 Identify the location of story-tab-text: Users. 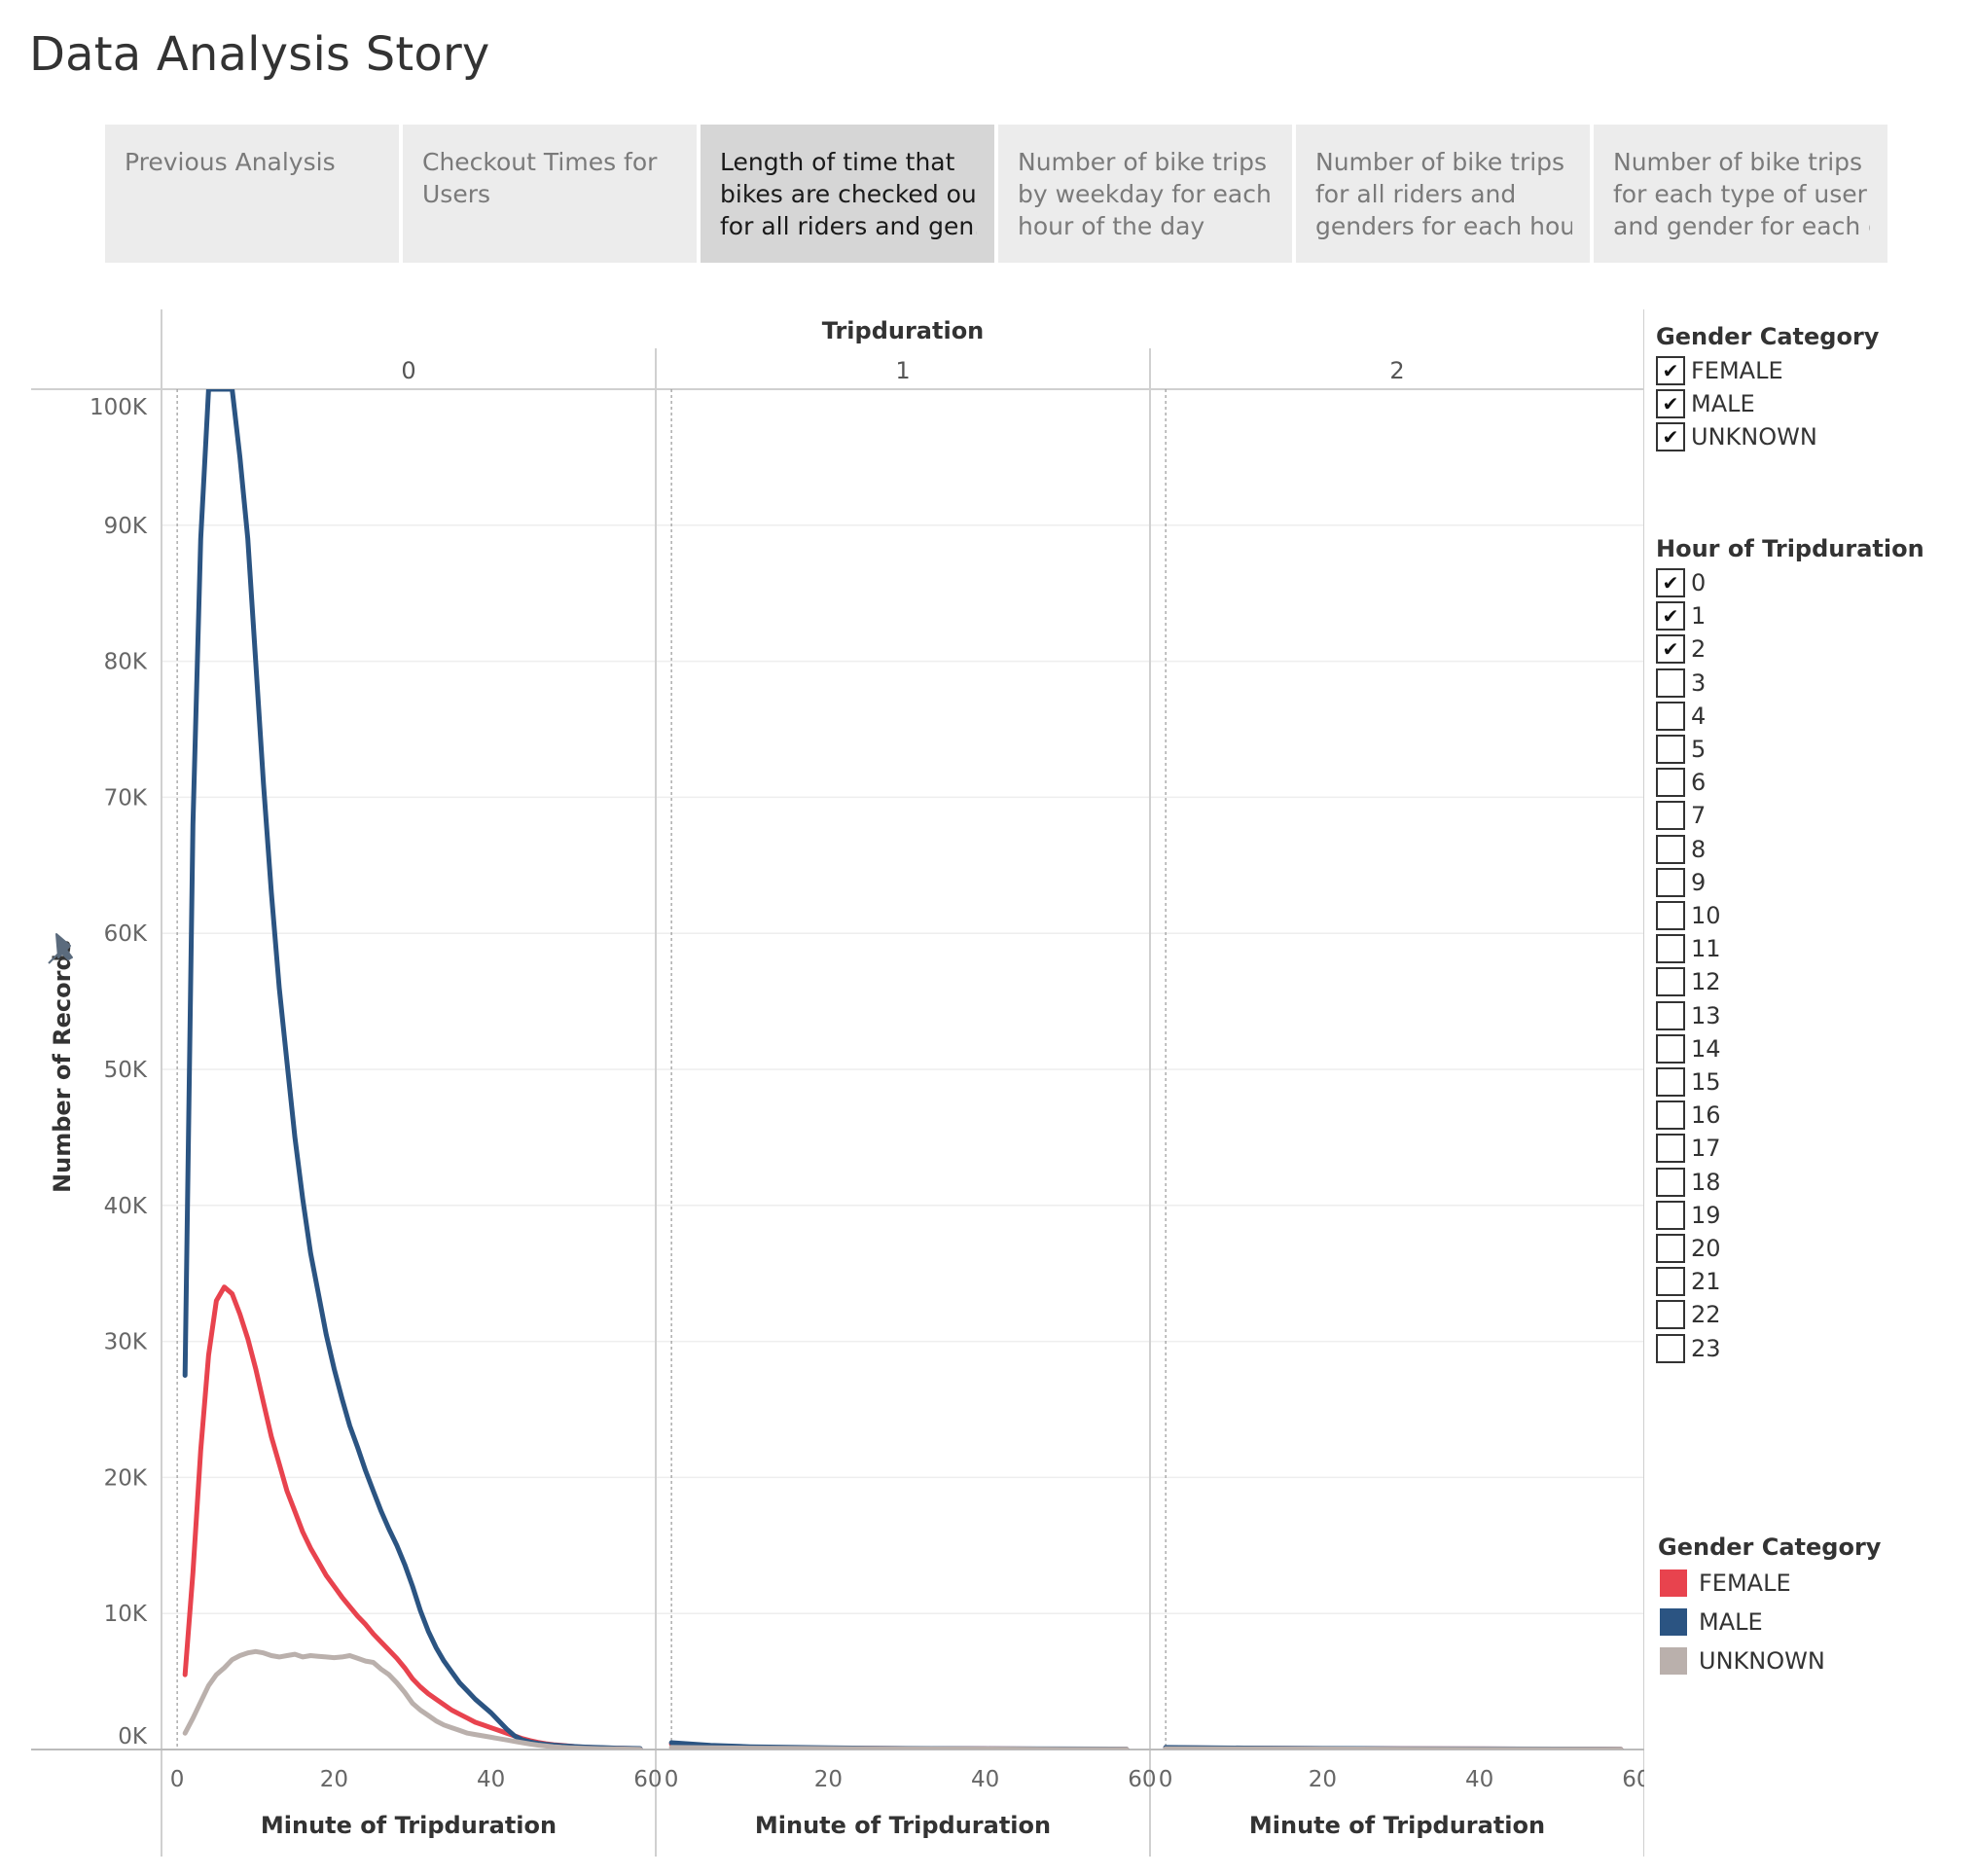
(456, 194).